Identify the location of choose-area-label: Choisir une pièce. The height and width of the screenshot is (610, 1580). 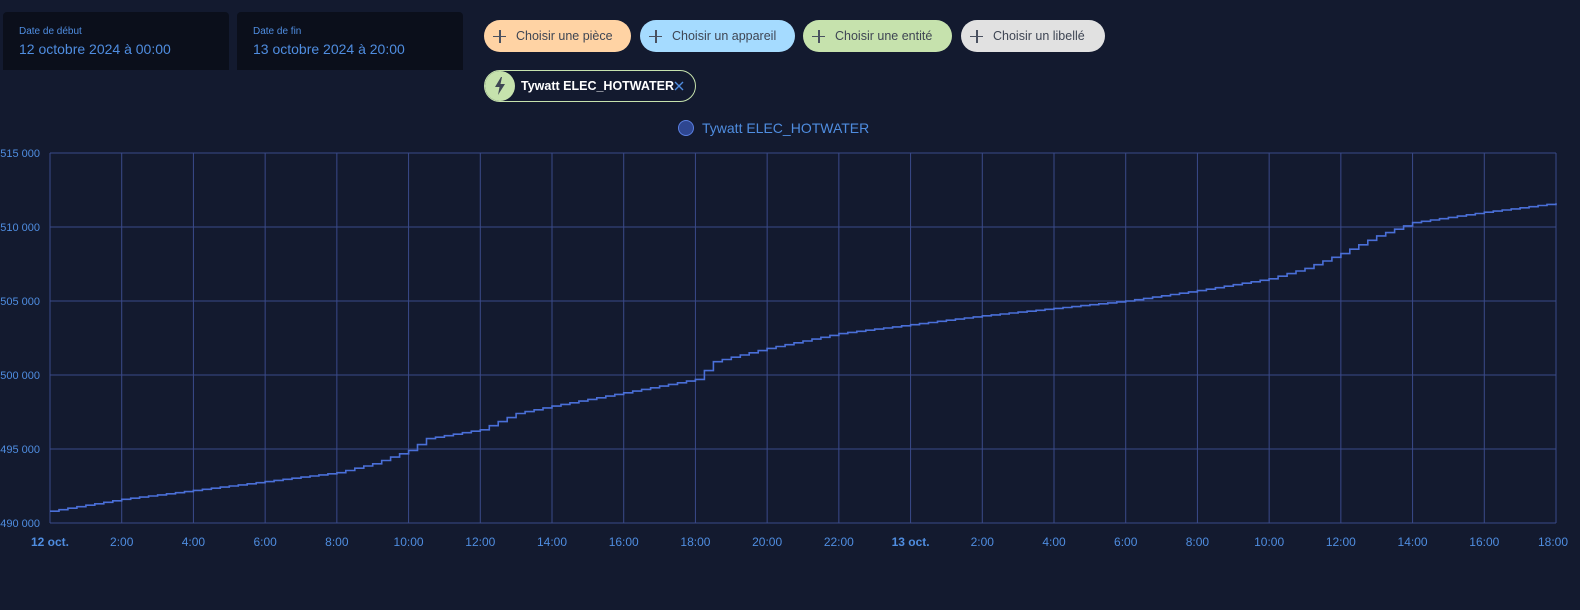
(564, 36).